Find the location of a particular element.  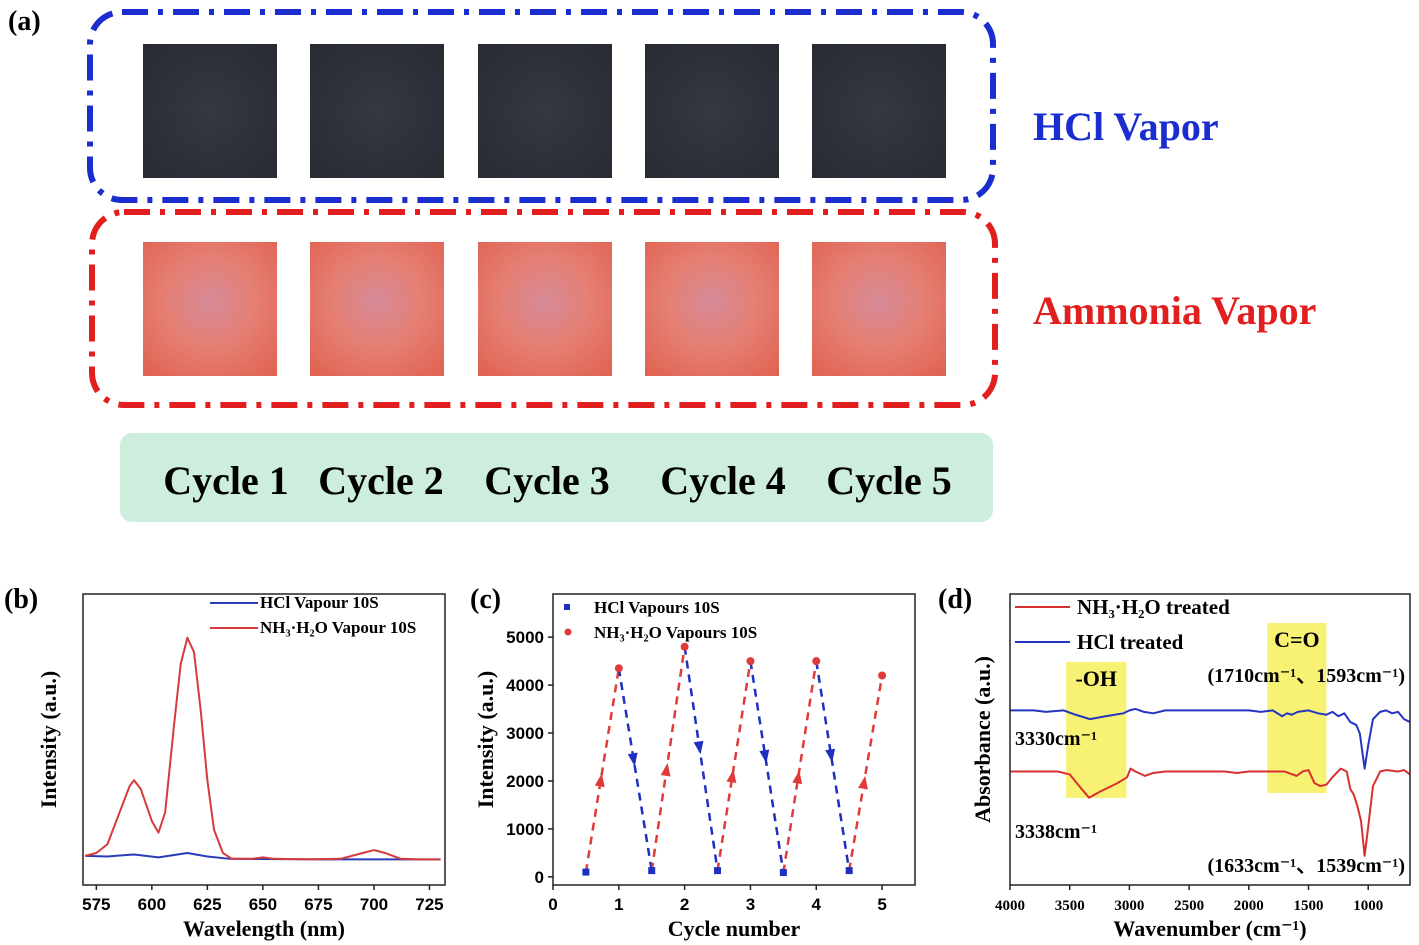

cycle-label: Cycle 3 is located at coordinates (547, 480).